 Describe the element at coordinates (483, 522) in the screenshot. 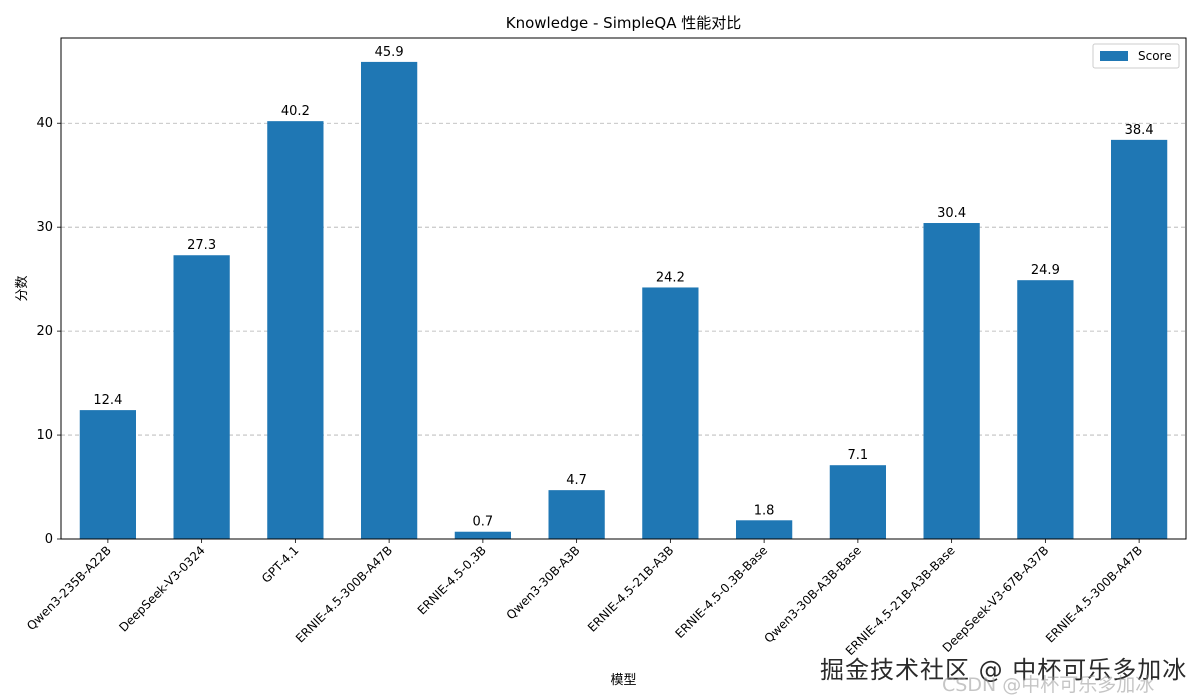

I see `data-label: 0.7` at that location.